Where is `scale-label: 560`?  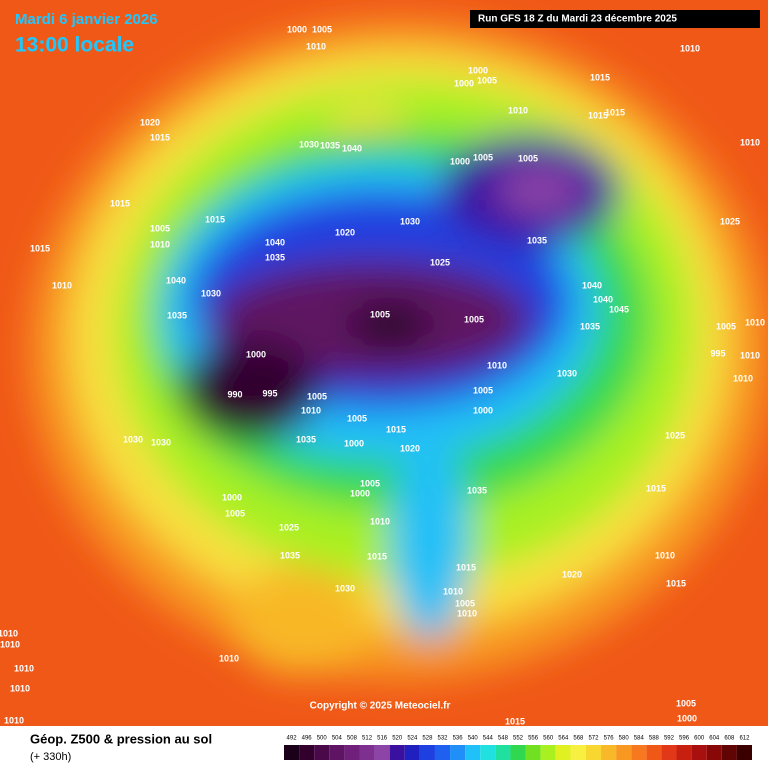
scale-label: 560 is located at coordinates (548, 739).